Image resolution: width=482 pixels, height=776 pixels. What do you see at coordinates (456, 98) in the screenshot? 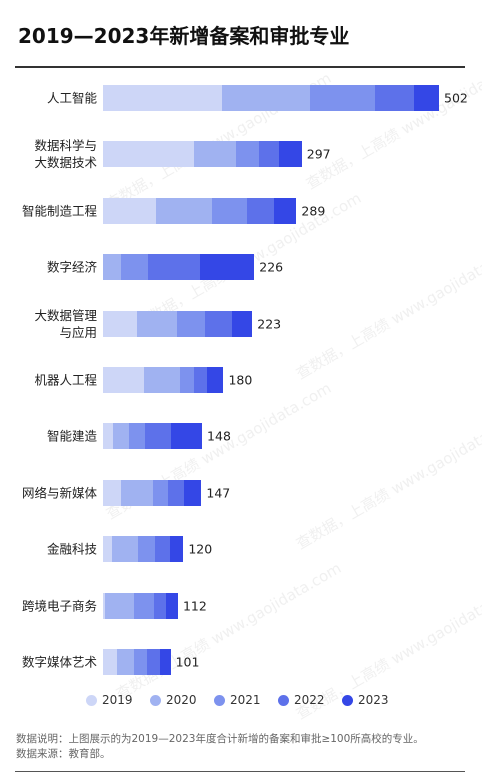
I see `total-label: 502` at bounding box center [456, 98].